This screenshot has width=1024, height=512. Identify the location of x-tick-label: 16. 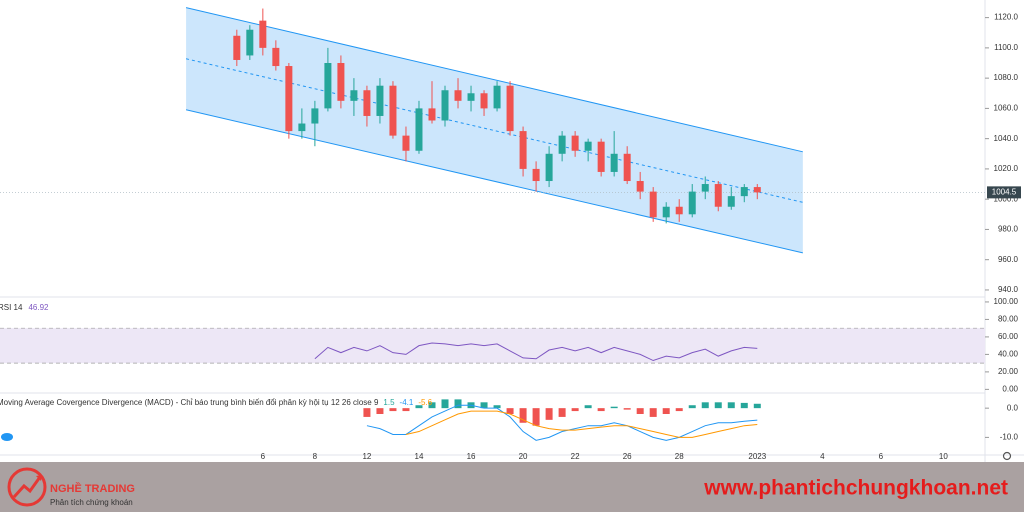
(471, 456).